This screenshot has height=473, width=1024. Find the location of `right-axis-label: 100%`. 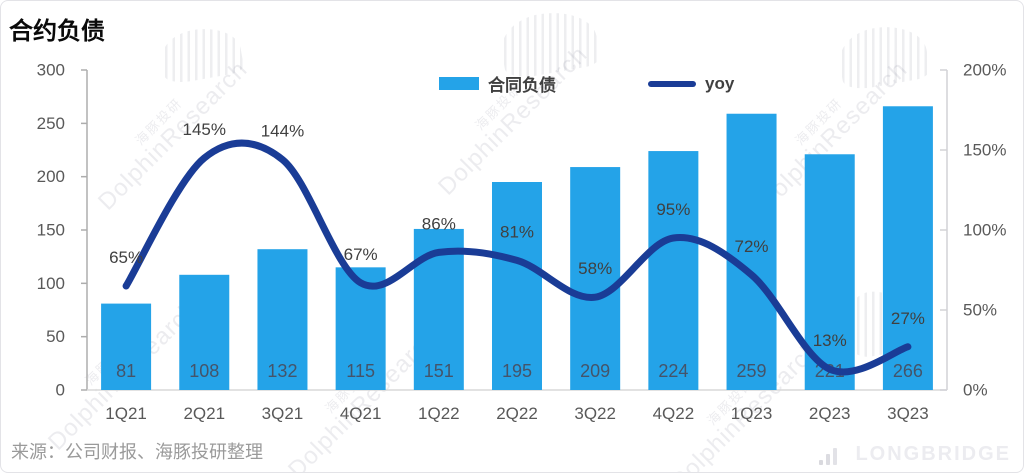

right-axis-label: 100% is located at coordinates (984, 230).